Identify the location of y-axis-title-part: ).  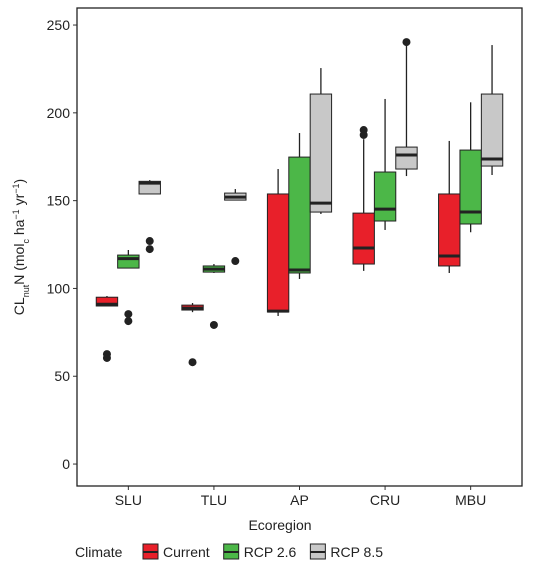
(19, 181).